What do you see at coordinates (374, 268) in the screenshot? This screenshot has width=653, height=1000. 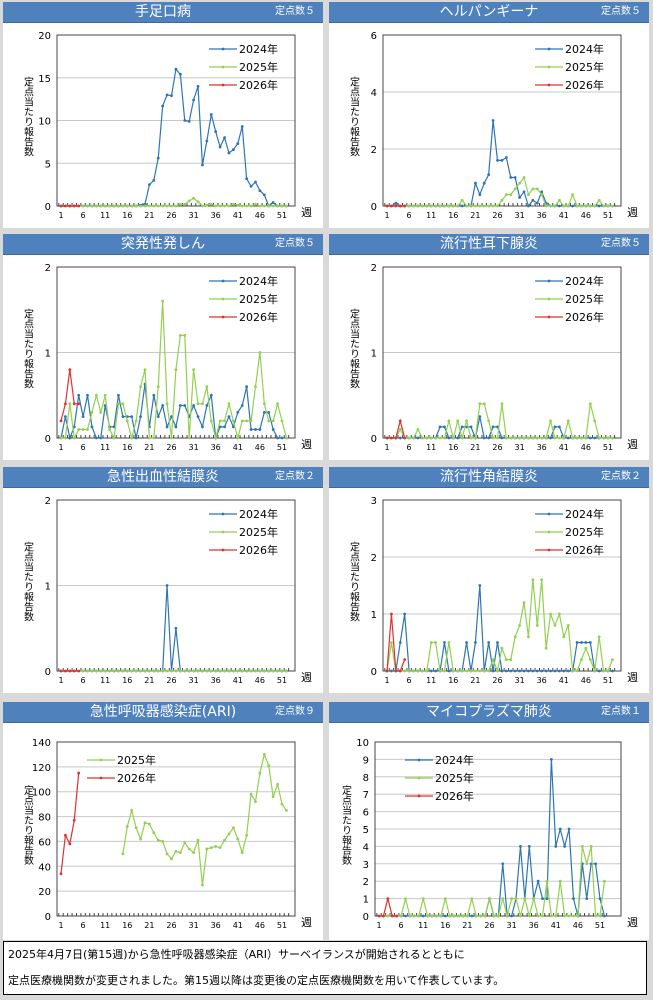 I see `y-tick-label: 2` at bounding box center [374, 268].